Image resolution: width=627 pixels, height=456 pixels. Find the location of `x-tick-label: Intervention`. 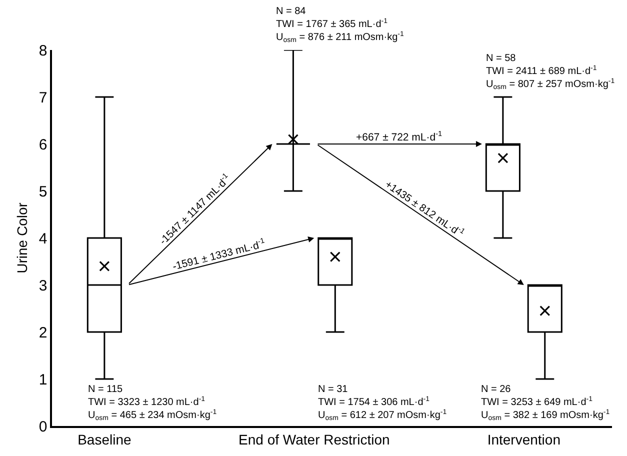

x-tick-label: Intervention is located at coordinates (523, 440).